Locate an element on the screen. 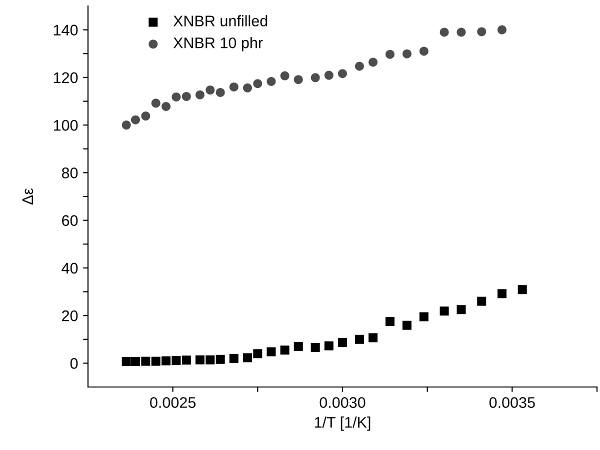 This screenshot has width=600, height=450. y-tick-label: 40 is located at coordinates (70, 268).